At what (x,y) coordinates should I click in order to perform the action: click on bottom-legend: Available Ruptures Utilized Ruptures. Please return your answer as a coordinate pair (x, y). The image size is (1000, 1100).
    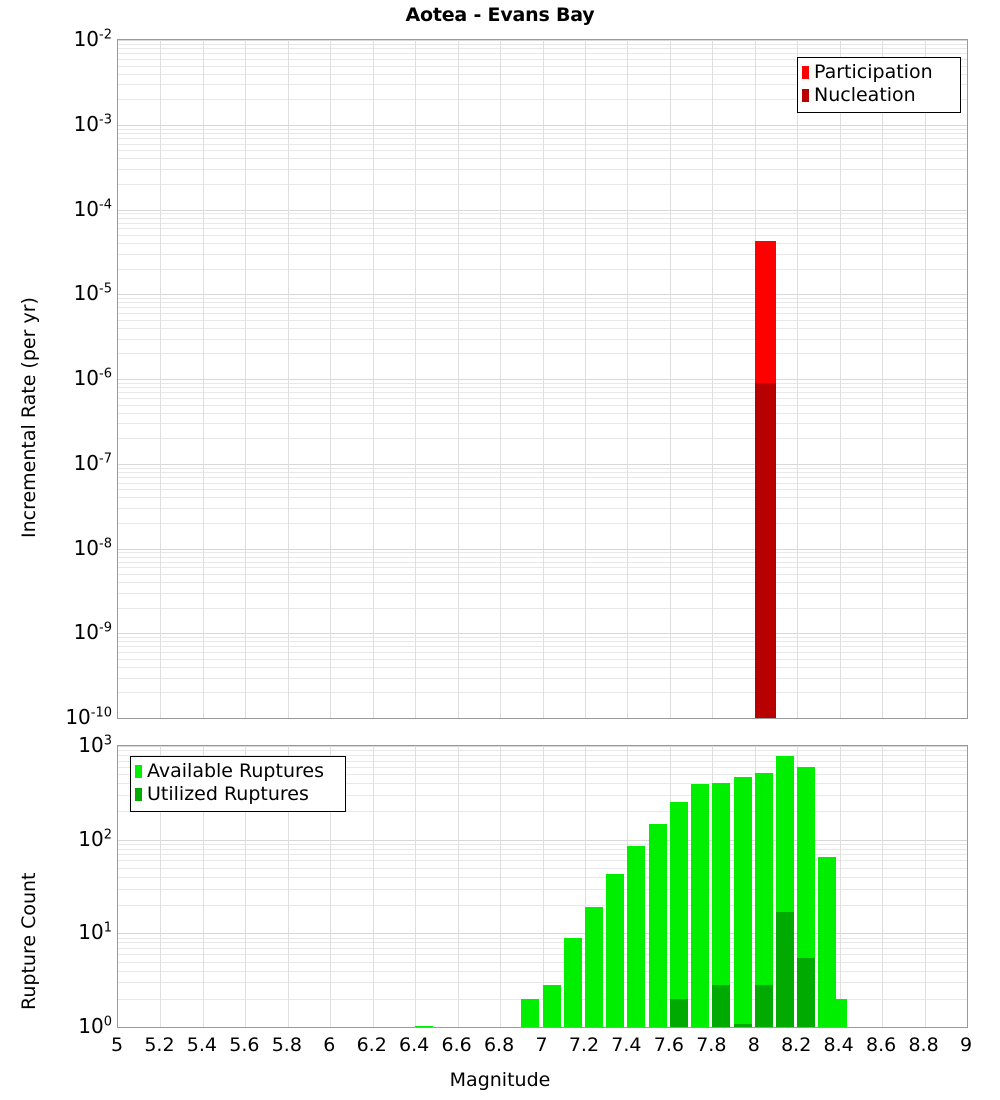
    Looking at the image, I should click on (238, 784).